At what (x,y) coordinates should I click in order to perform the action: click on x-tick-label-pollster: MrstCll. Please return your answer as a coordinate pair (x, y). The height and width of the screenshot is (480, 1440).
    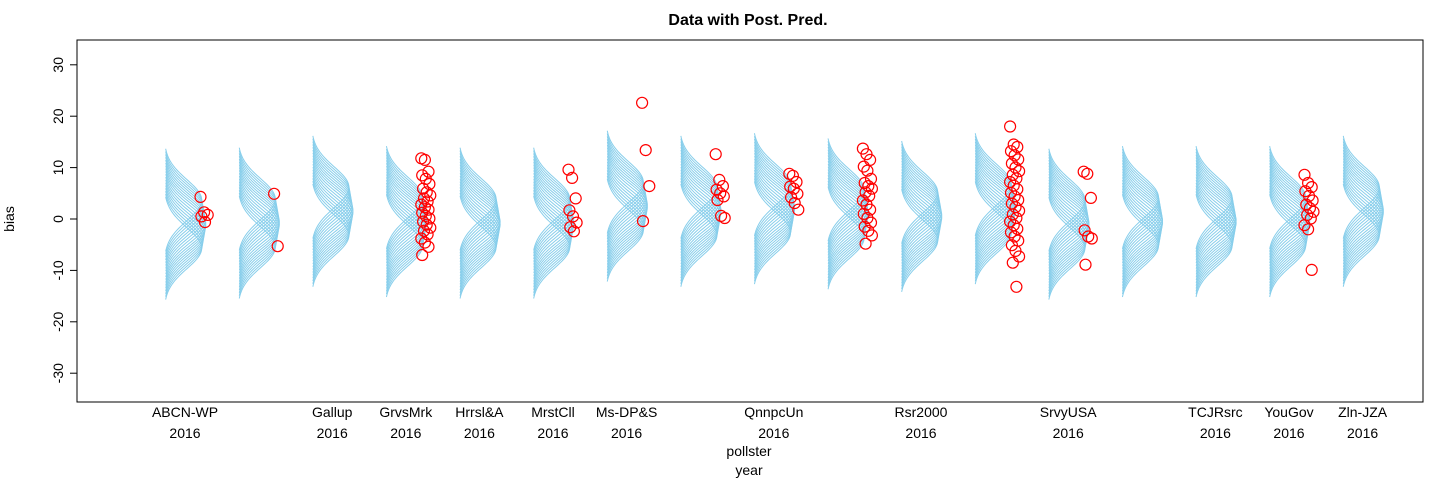
    Looking at the image, I should click on (553, 412).